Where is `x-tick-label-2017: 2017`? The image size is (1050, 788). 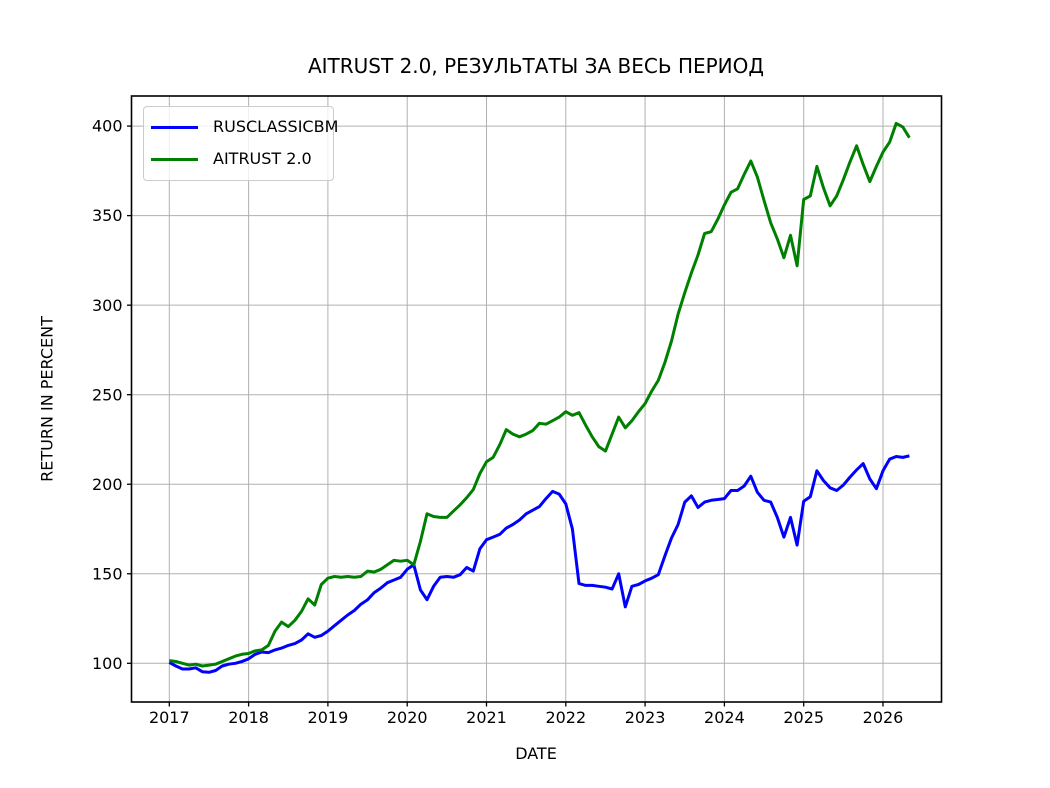 x-tick-label-2017: 2017 is located at coordinates (169, 717).